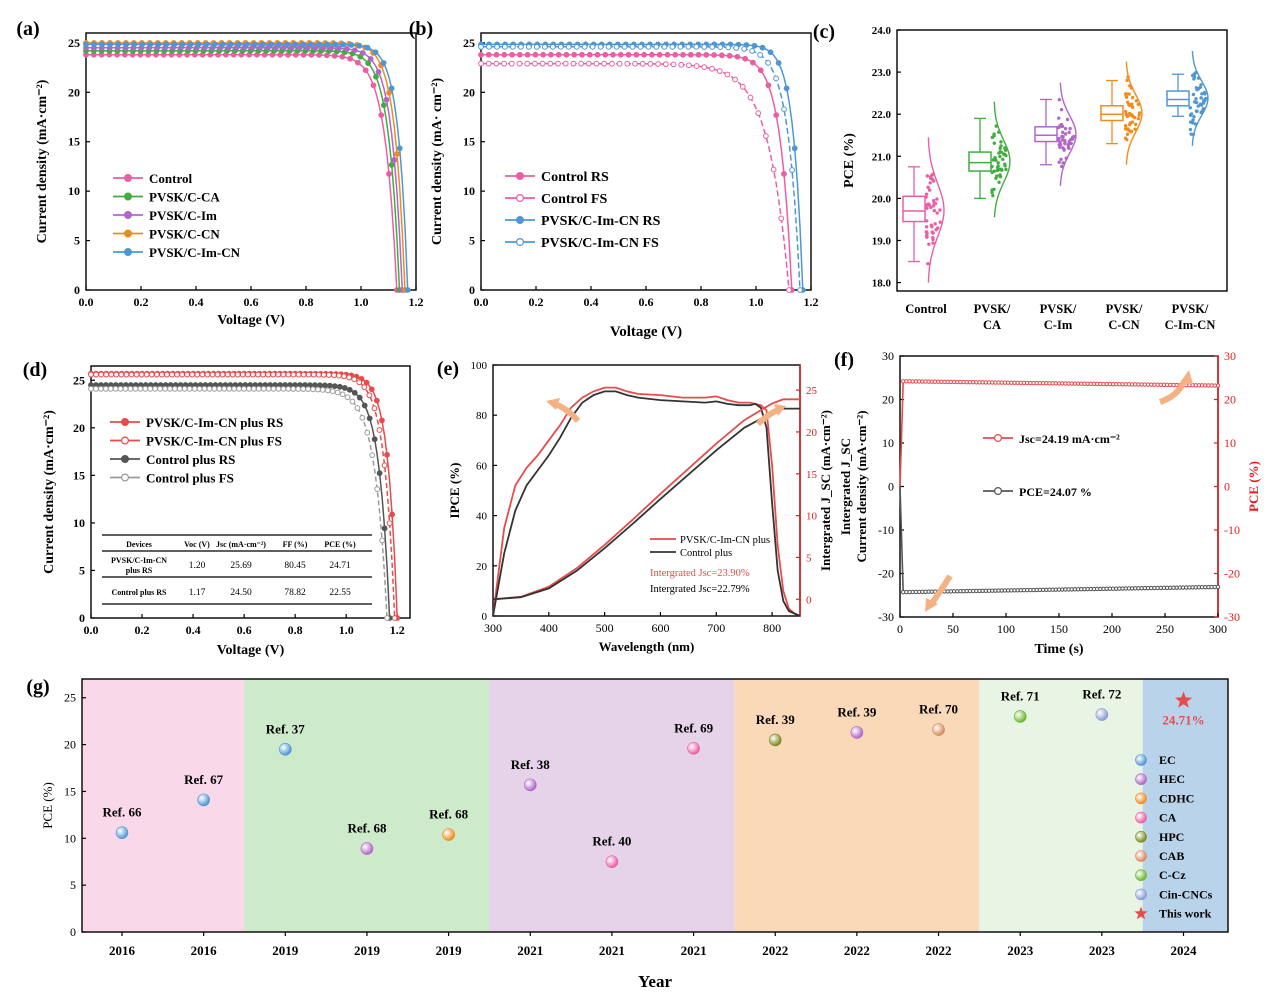 The height and width of the screenshot is (999, 1268). I want to click on x-tick-label: 2016, so click(122, 950).